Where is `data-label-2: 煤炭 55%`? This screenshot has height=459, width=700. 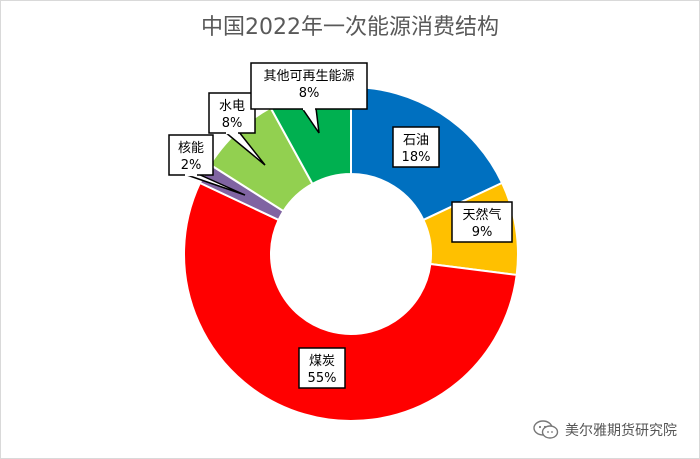 data-label-2: 煤炭 55% is located at coordinates (322, 368).